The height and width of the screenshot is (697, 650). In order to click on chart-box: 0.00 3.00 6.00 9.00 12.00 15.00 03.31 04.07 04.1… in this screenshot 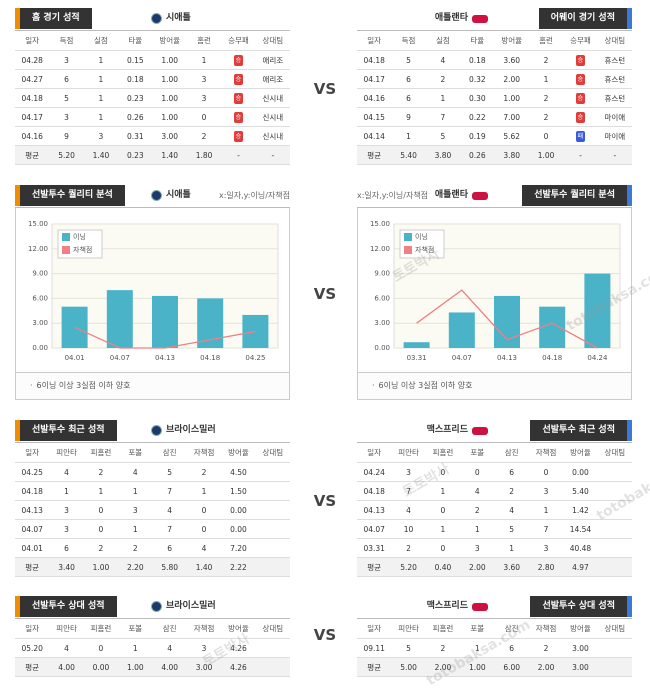, I will do `click(494, 304)`.